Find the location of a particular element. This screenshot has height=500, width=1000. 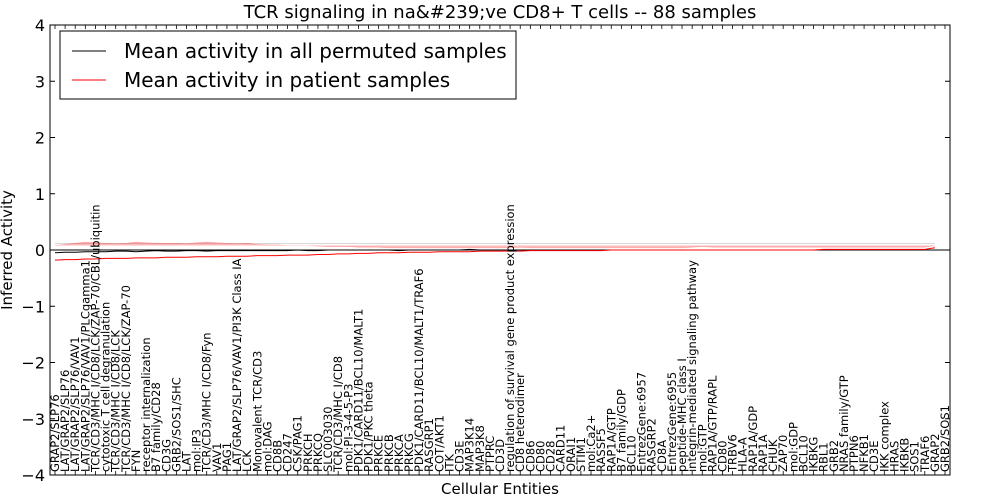

x-tick-label: PDK1/PKC theta is located at coordinates (369, 426).